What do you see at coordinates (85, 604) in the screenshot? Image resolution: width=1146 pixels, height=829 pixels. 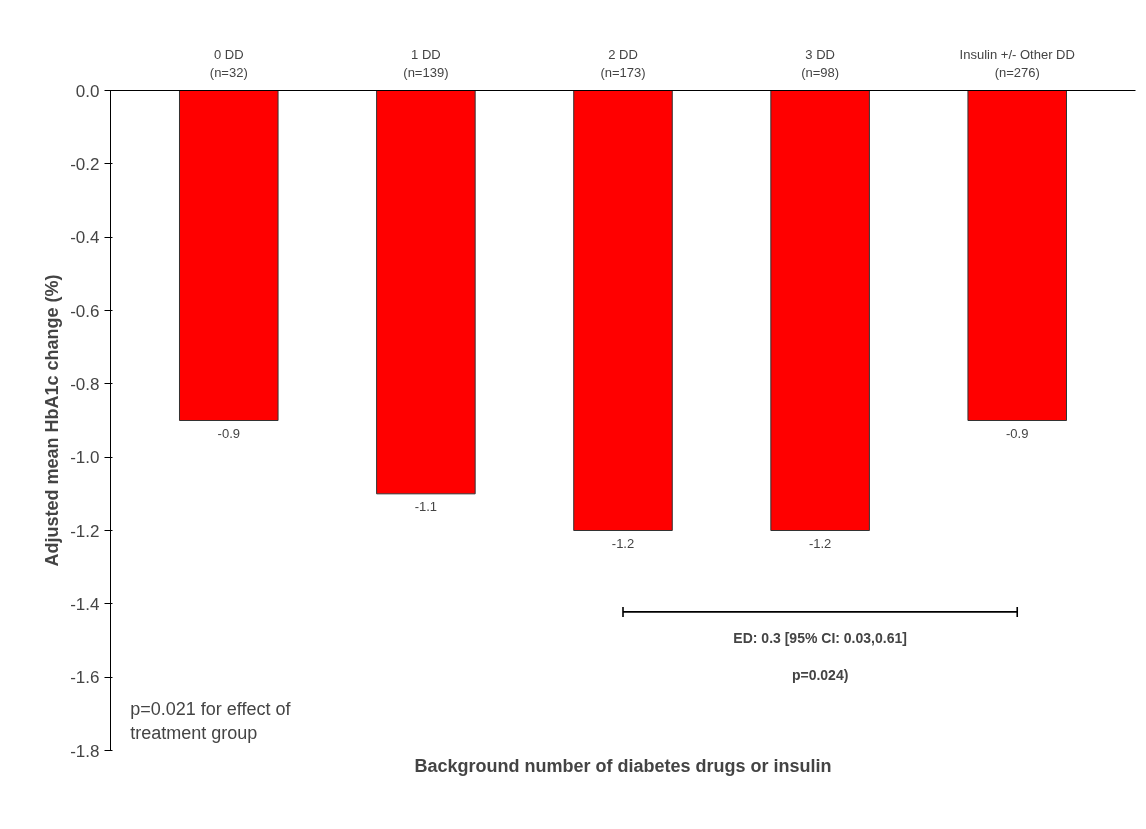 I see `y-tick-label: -1.4` at bounding box center [85, 604].